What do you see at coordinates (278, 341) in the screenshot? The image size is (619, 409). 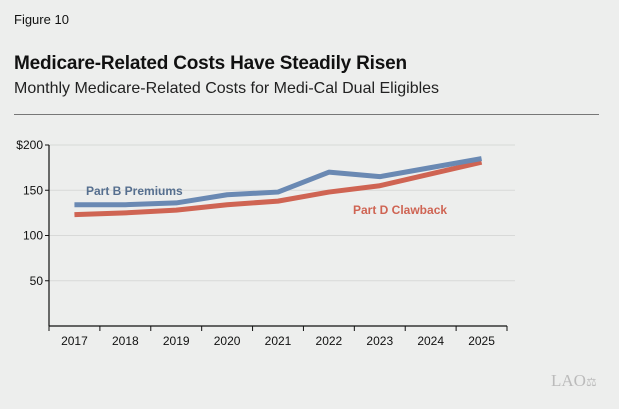 I see `x-tick-label: 2021` at bounding box center [278, 341].